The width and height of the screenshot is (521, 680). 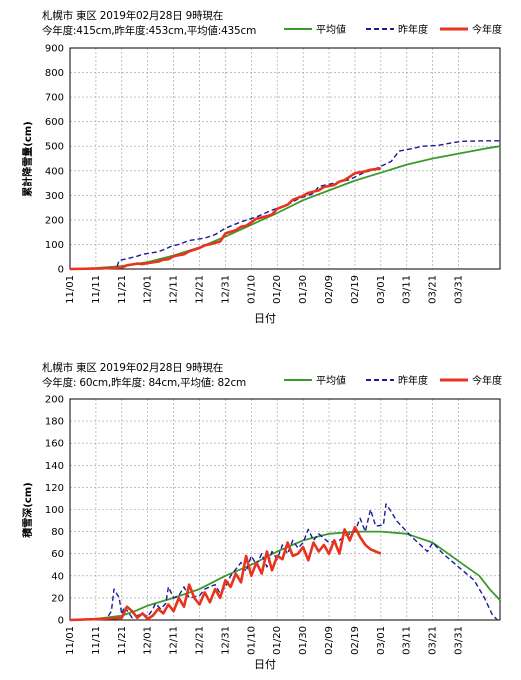 I want to click on y-tick-label: 120, so click(x=54, y=488).